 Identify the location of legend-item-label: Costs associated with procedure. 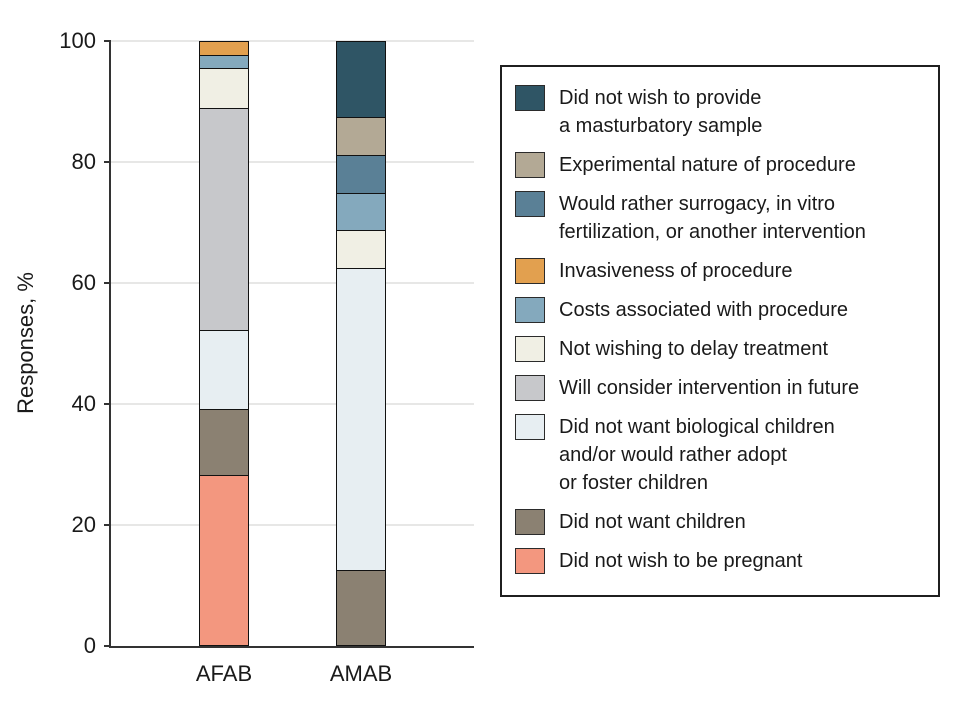
(704, 310).